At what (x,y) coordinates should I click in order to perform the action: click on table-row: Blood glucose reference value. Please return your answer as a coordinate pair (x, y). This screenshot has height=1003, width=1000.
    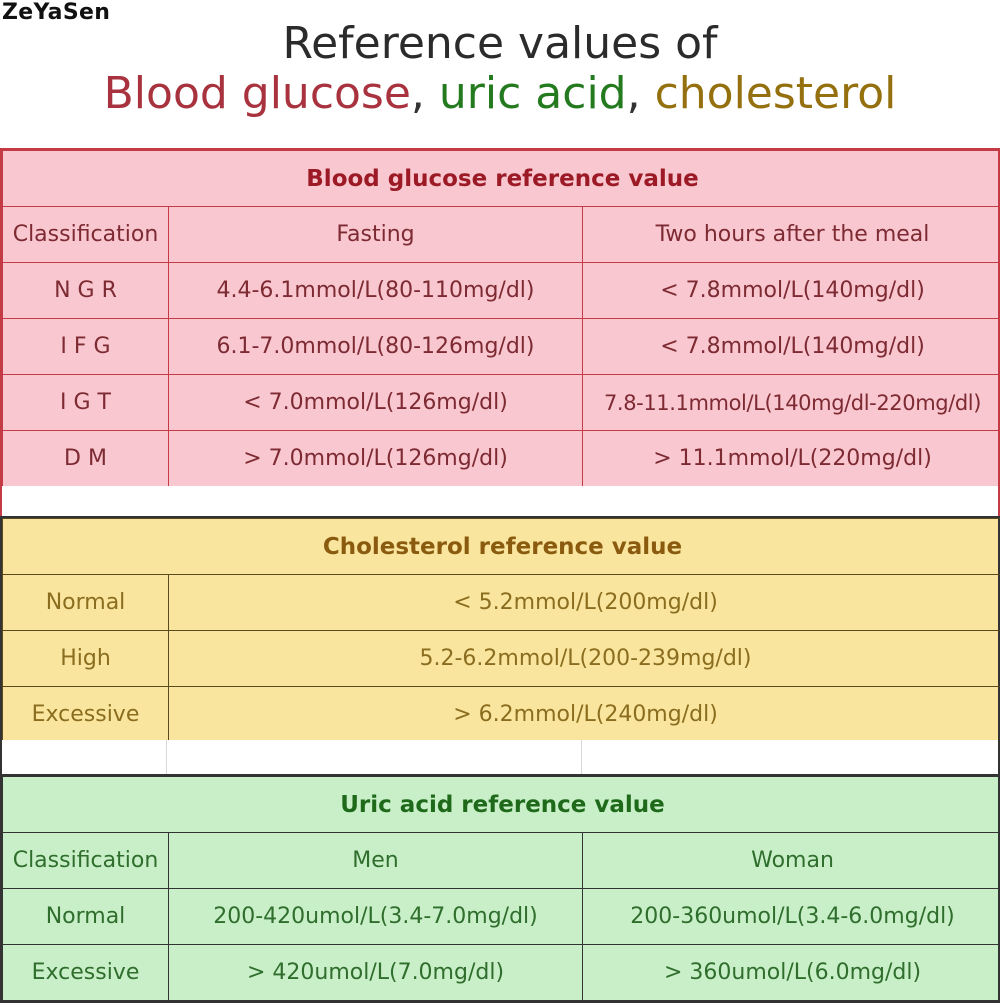
    Looking at the image, I should click on (501, 179).